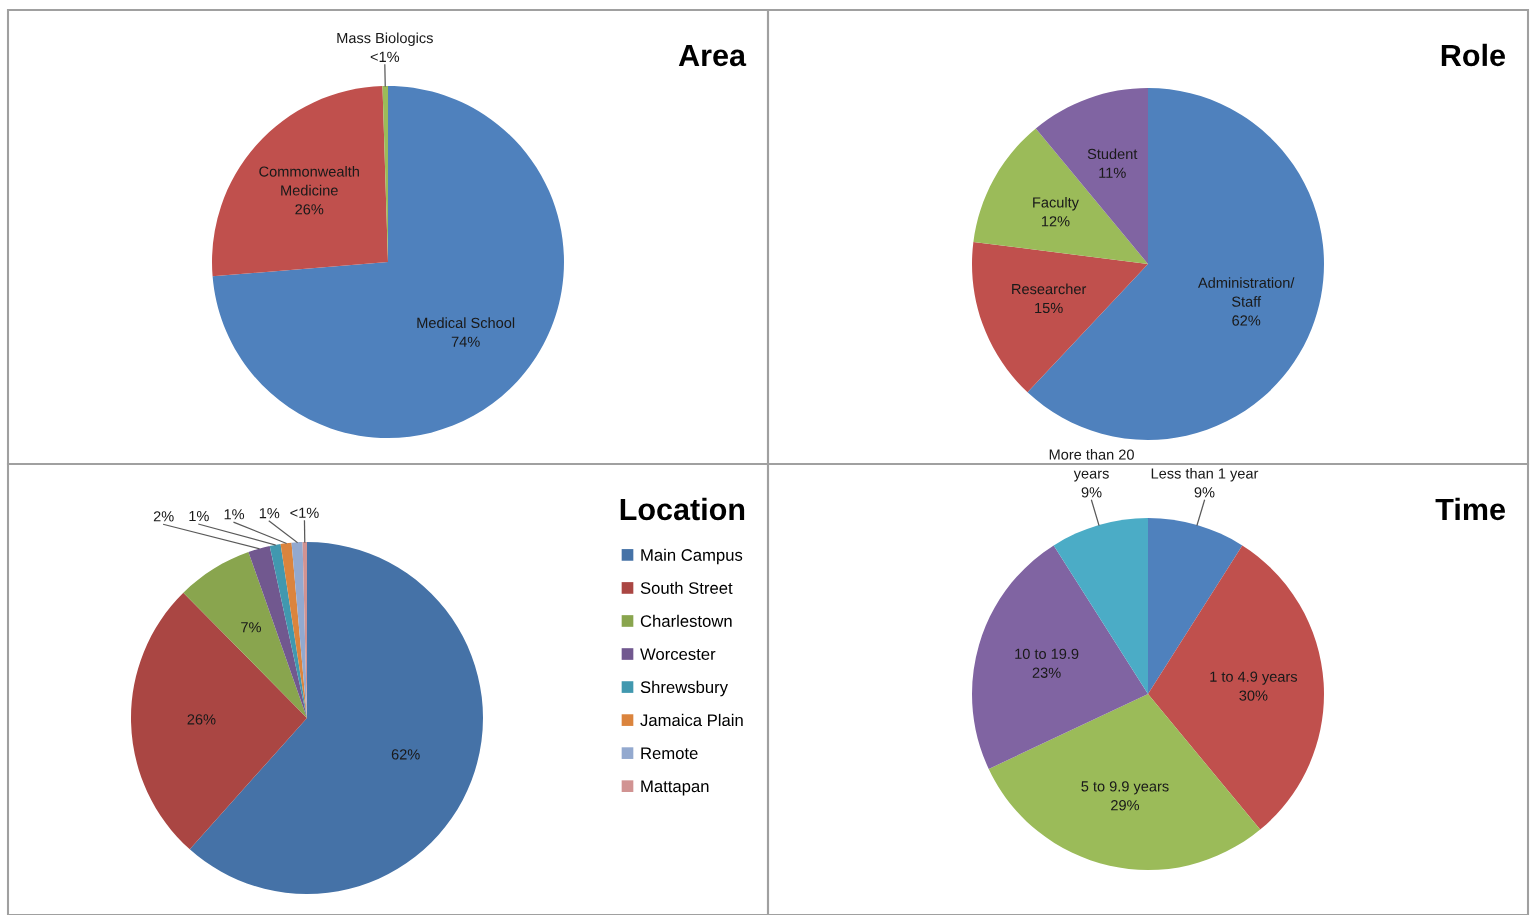  Describe the element at coordinates (1112, 154) in the screenshot. I see `slice-label: Student` at that location.